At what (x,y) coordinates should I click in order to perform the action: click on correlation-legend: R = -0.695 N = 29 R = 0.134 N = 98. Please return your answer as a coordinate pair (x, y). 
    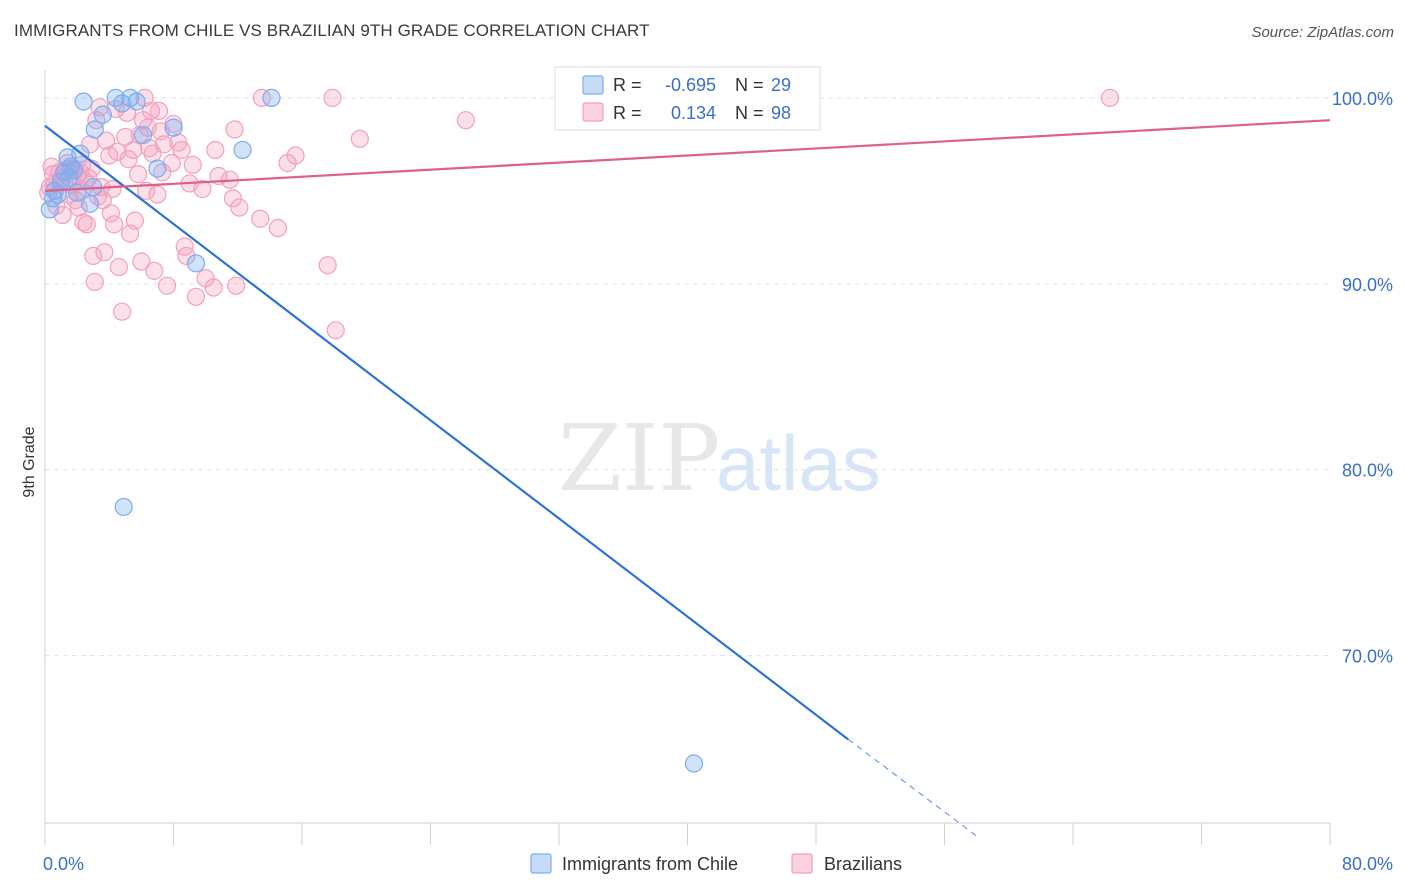
    Looking at the image, I should click on (687, 98).